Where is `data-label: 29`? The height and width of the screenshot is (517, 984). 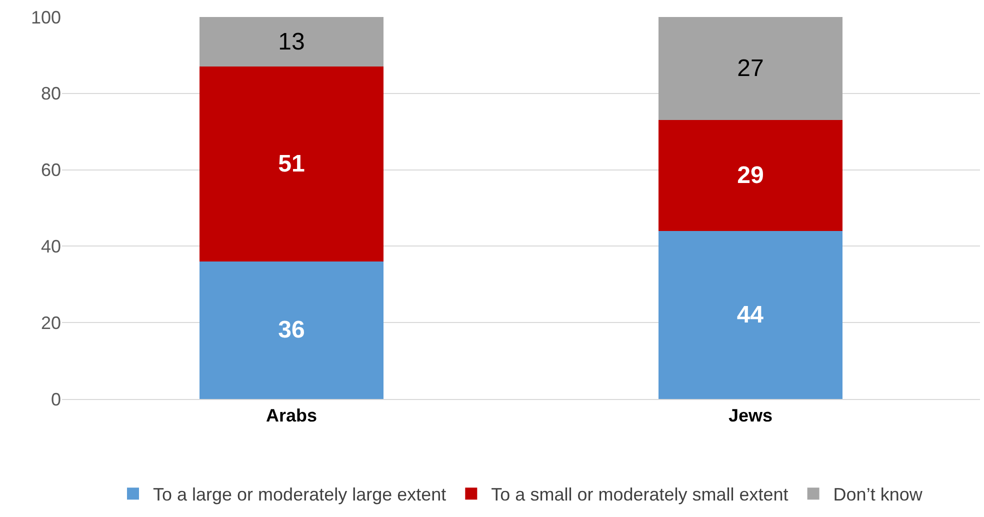 data-label: 29 is located at coordinates (750, 176).